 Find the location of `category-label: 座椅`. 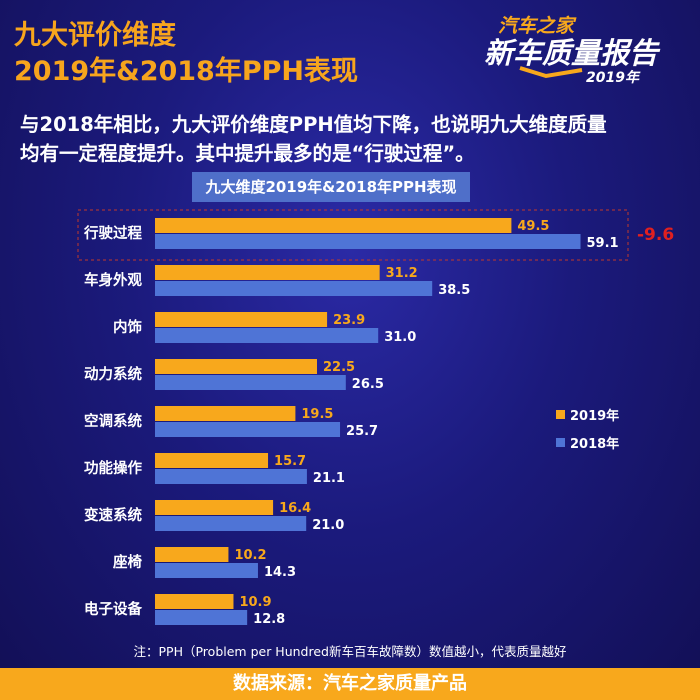

category-label: 座椅 is located at coordinates (127, 562).